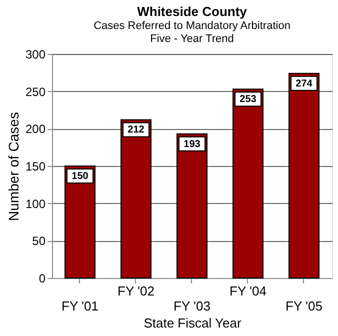  I want to click on chart-title: Whiteside County, so click(192, 11).